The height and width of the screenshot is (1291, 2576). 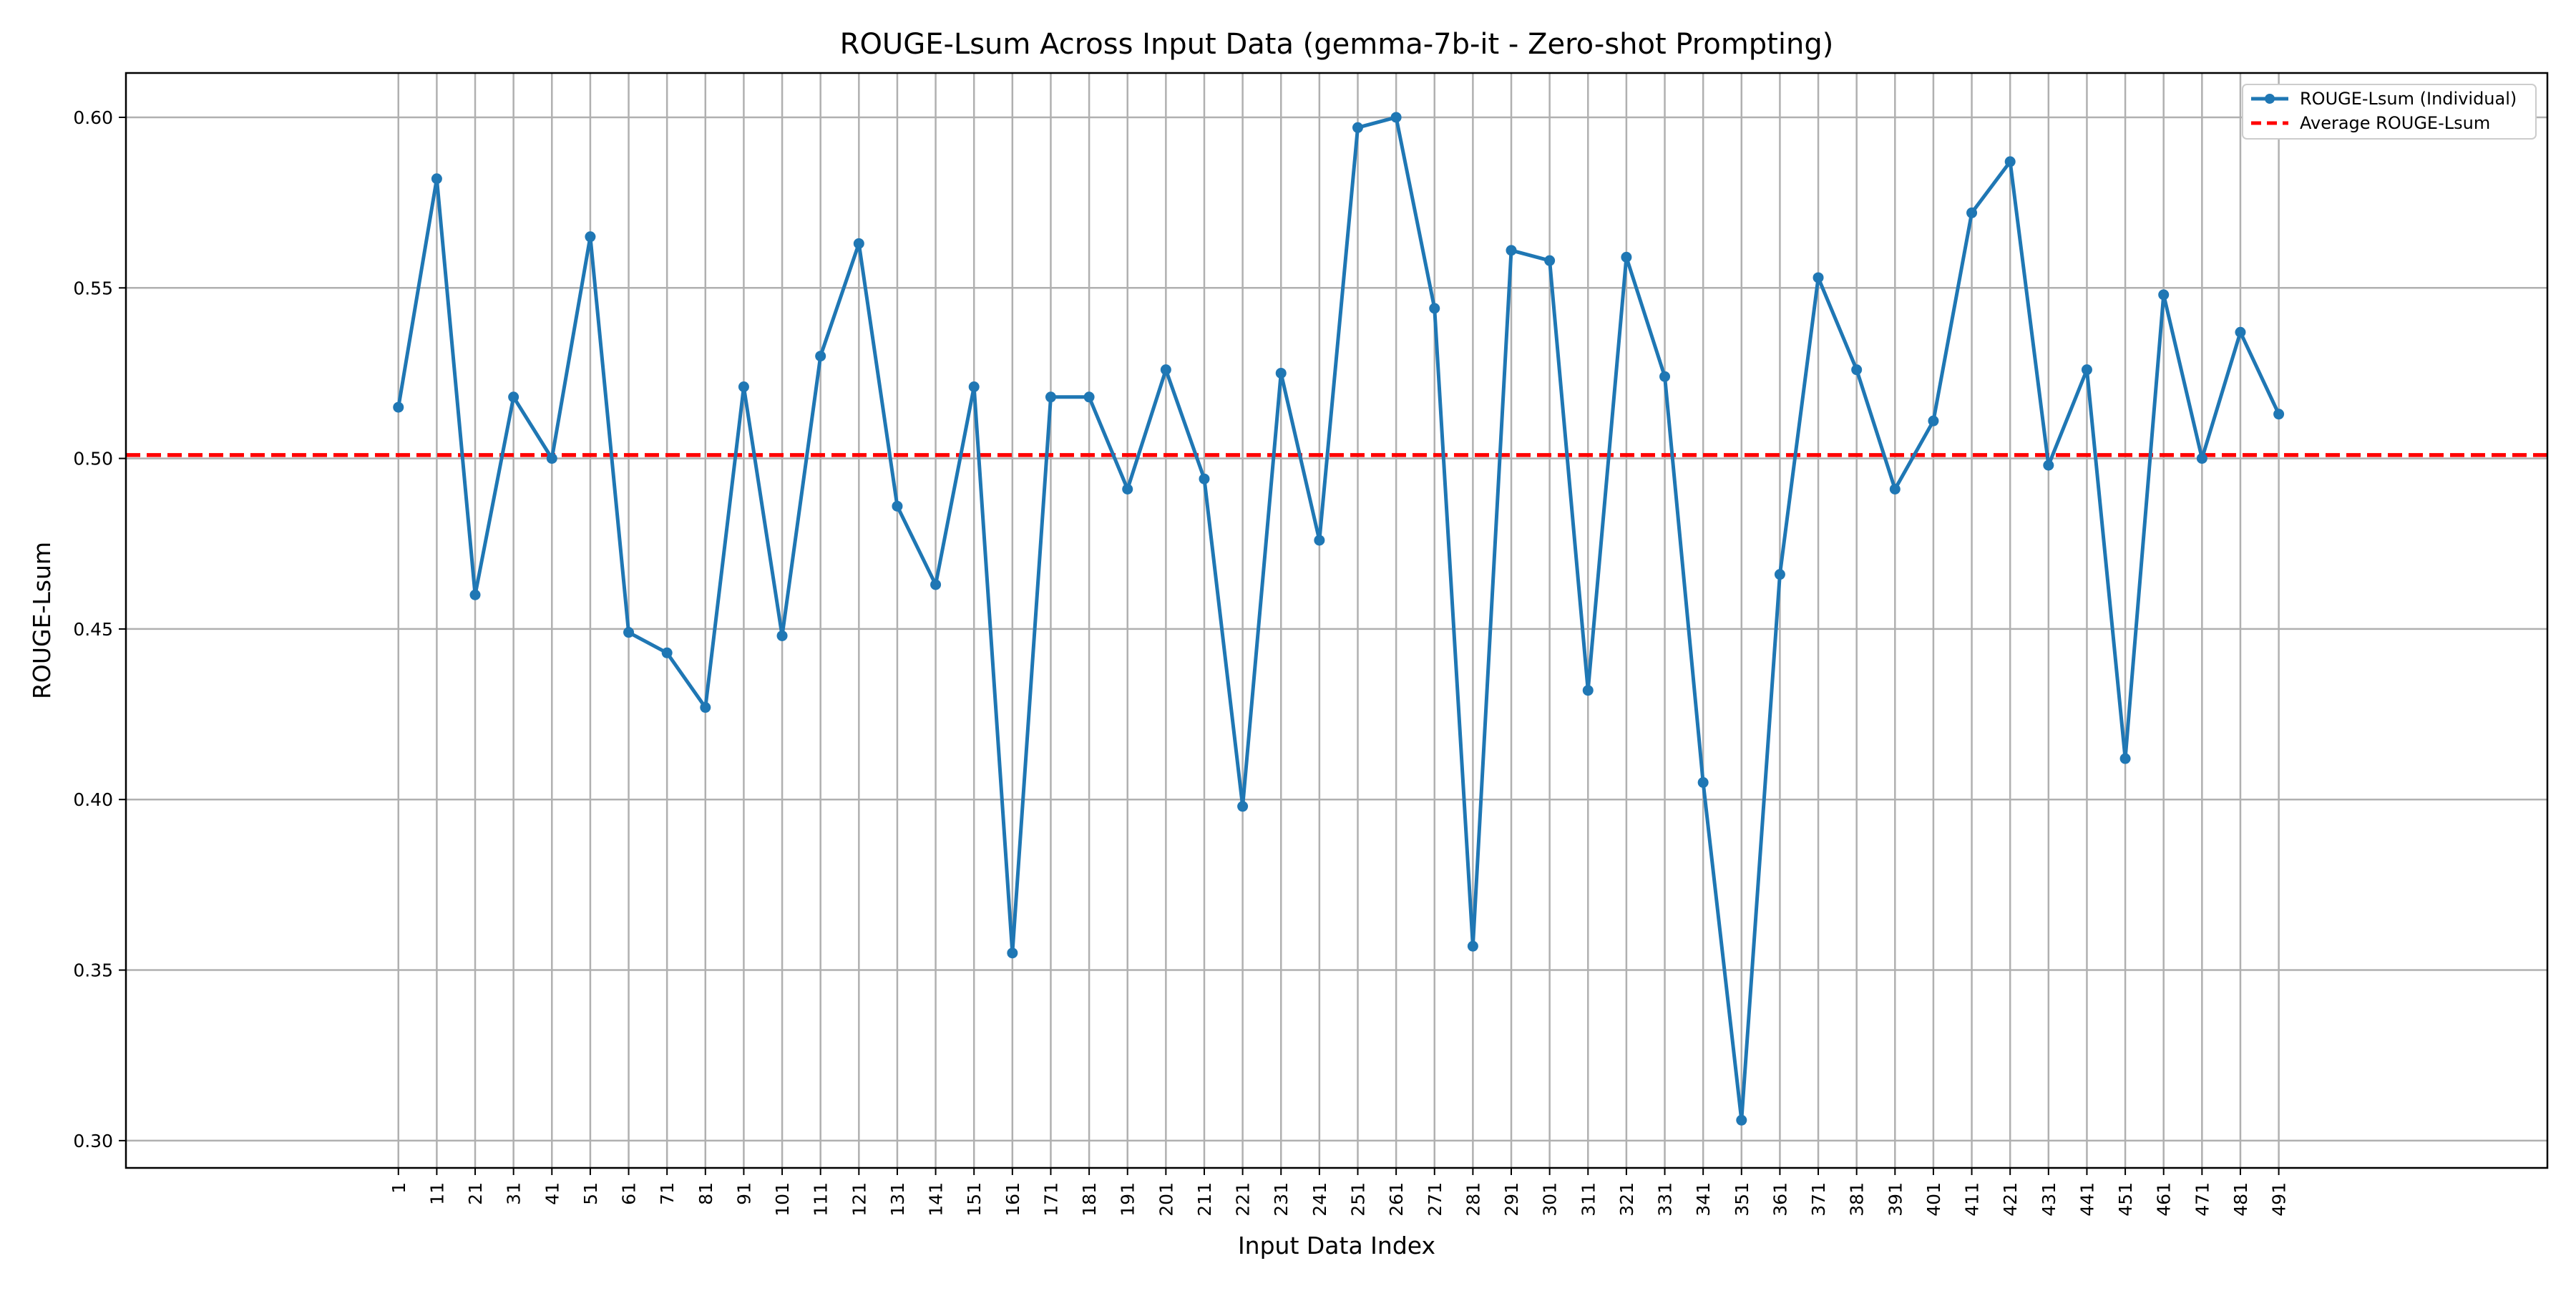 What do you see at coordinates (936, 1199) in the screenshot?
I see `x-tick-label: 141` at bounding box center [936, 1199].